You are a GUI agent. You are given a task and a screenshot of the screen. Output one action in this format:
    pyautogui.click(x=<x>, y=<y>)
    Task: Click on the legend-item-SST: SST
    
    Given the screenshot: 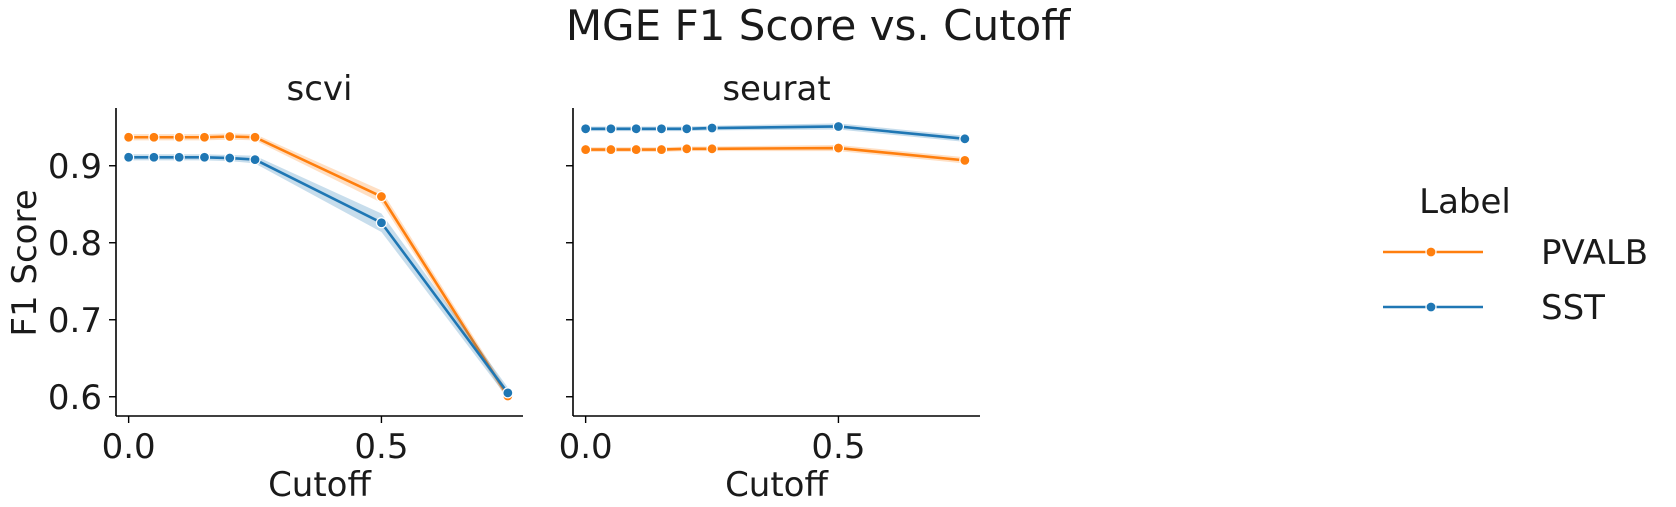 What is the action you would take?
    pyautogui.click(x=1494, y=308)
    